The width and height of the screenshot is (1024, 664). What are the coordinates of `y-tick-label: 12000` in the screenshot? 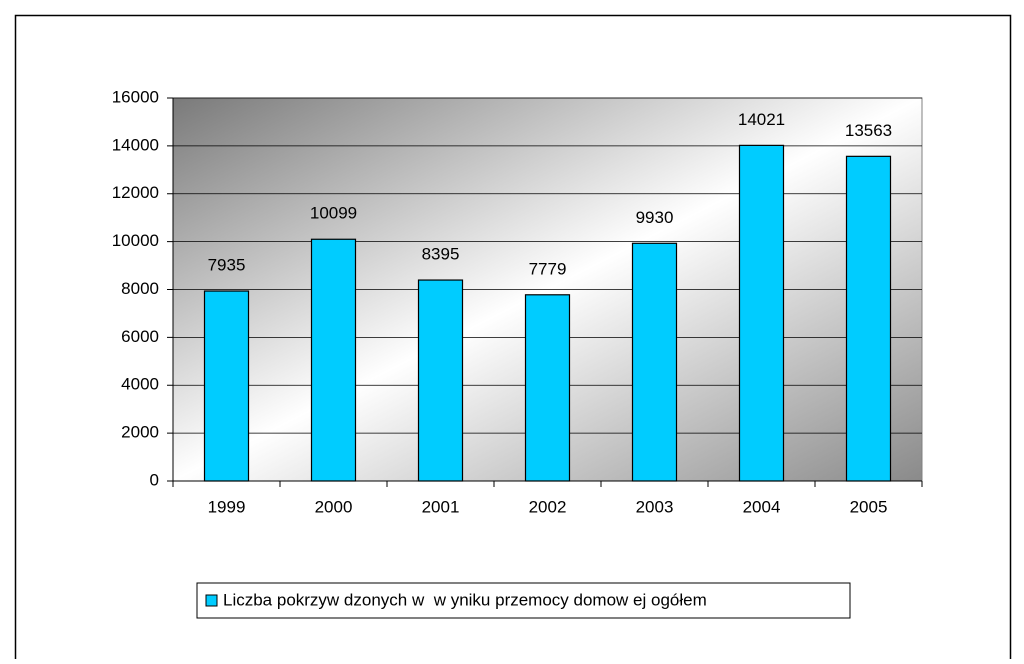 It's located at (135, 192).